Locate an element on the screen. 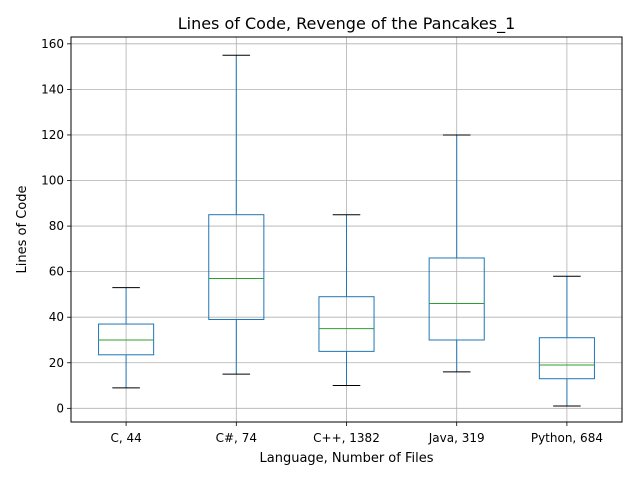 The image size is (640, 484). y-tick-label: 60 is located at coordinates (56, 272).